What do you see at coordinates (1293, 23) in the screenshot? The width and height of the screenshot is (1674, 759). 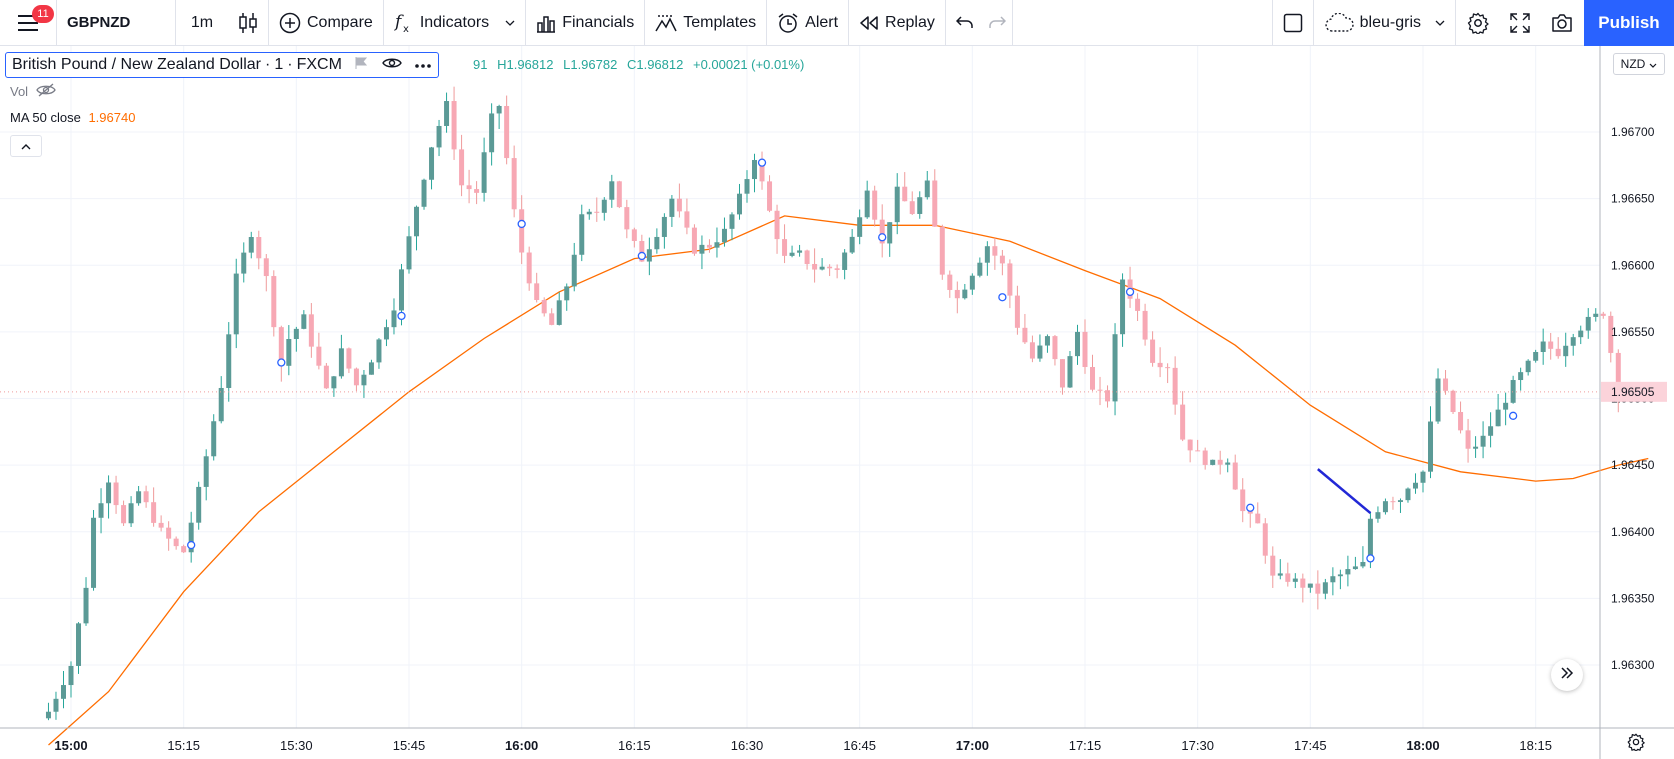 I see `select-layout-button` at bounding box center [1293, 23].